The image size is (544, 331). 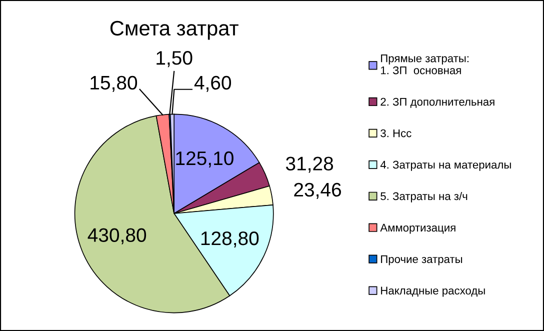 What do you see at coordinates (433, 291) in the screenshot?
I see `legend-label: Накладные расходы` at bounding box center [433, 291].